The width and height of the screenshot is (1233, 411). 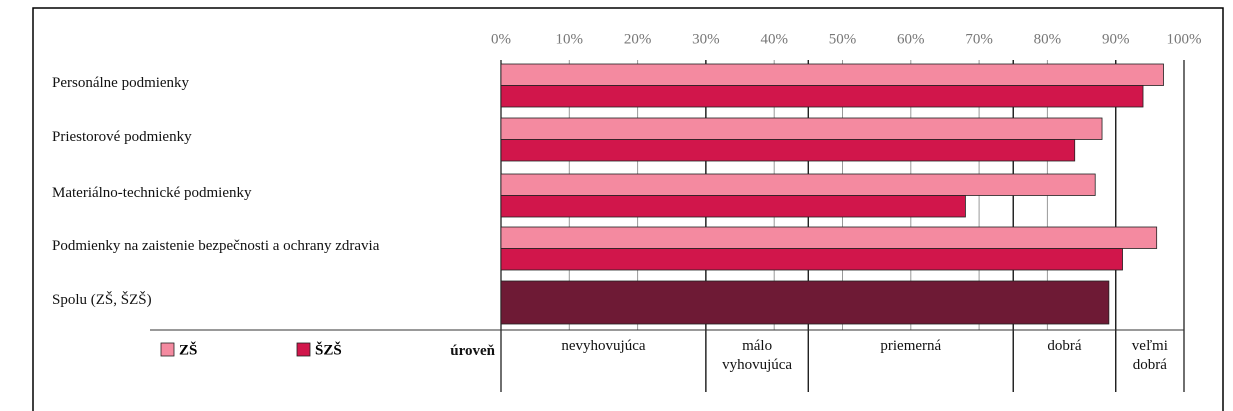 I want to click on level-label: nevyhovujúca, so click(x=603, y=346).